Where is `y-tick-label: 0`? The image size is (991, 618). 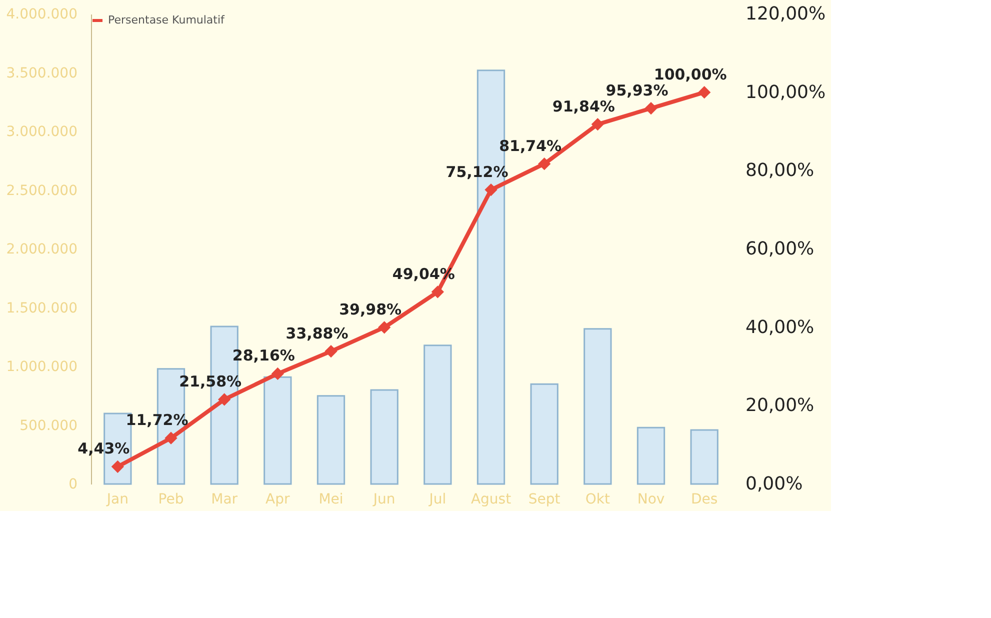
y-tick-label: 0 is located at coordinates (73, 484).